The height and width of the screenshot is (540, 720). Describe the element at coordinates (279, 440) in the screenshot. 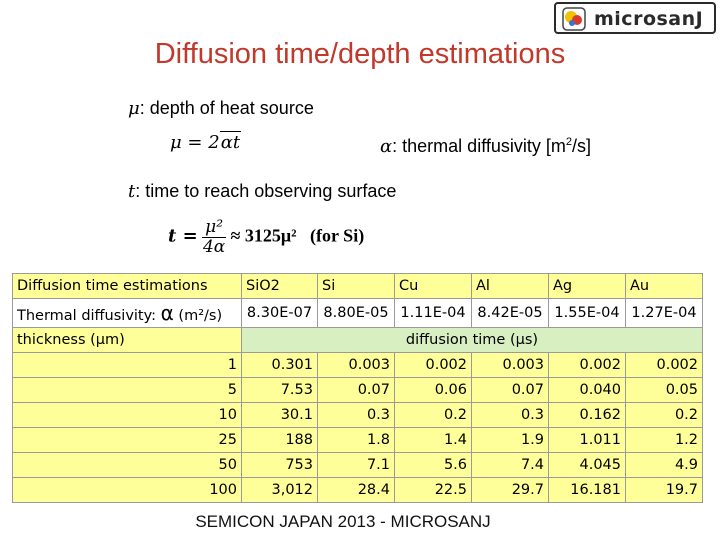

I see `diffusion-time-cell: 188` at that location.